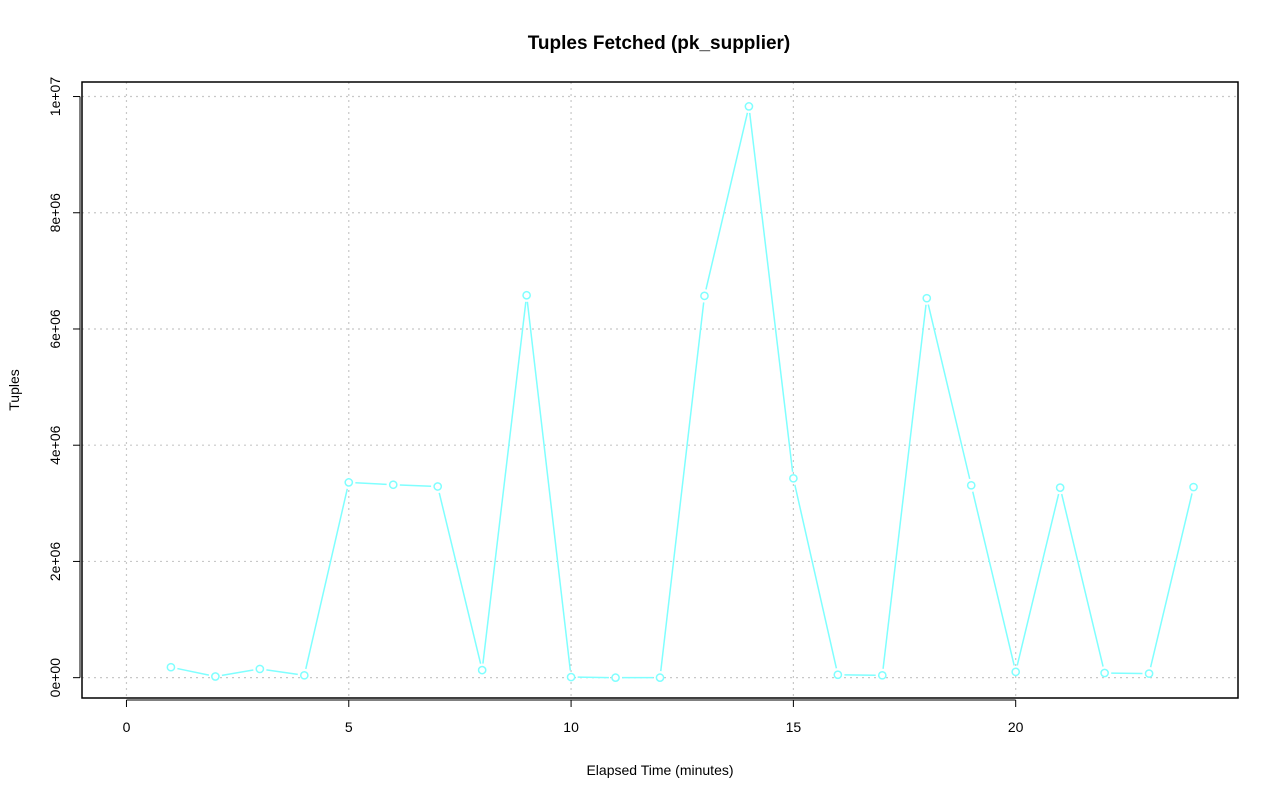 Image resolution: width=1280 pixels, height=801 pixels. Describe the element at coordinates (55, 562) in the screenshot. I see `y-tick-label: 2e+06` at that location.